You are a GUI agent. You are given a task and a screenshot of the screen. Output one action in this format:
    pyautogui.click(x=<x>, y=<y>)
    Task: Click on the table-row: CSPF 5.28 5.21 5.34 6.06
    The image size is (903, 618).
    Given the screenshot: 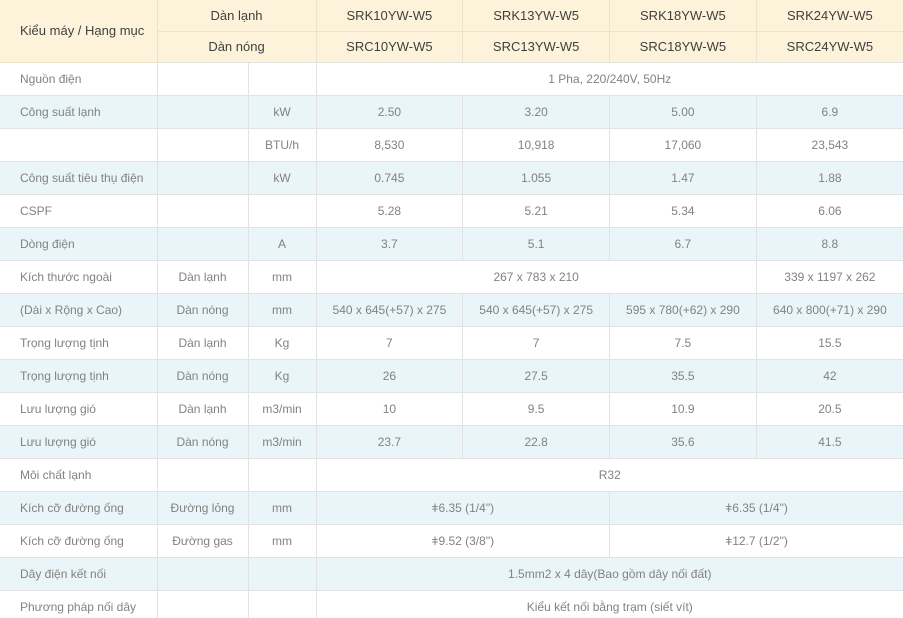 What is the action you would take?
    pyautogui.click(x=451, y=211)
    